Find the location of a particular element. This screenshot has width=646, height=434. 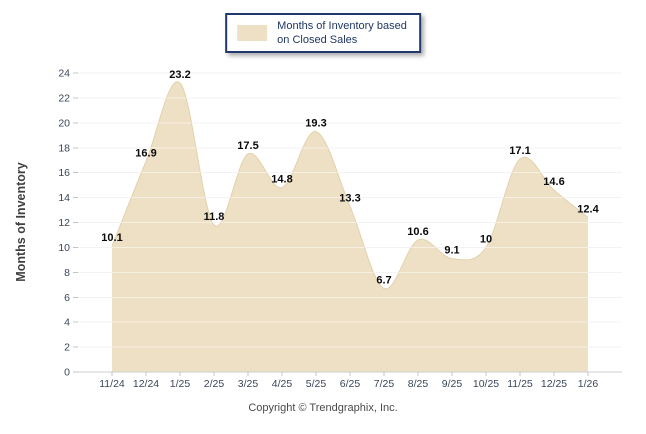

x-tick-label: 12/24 is located at coordinates (146, 384).